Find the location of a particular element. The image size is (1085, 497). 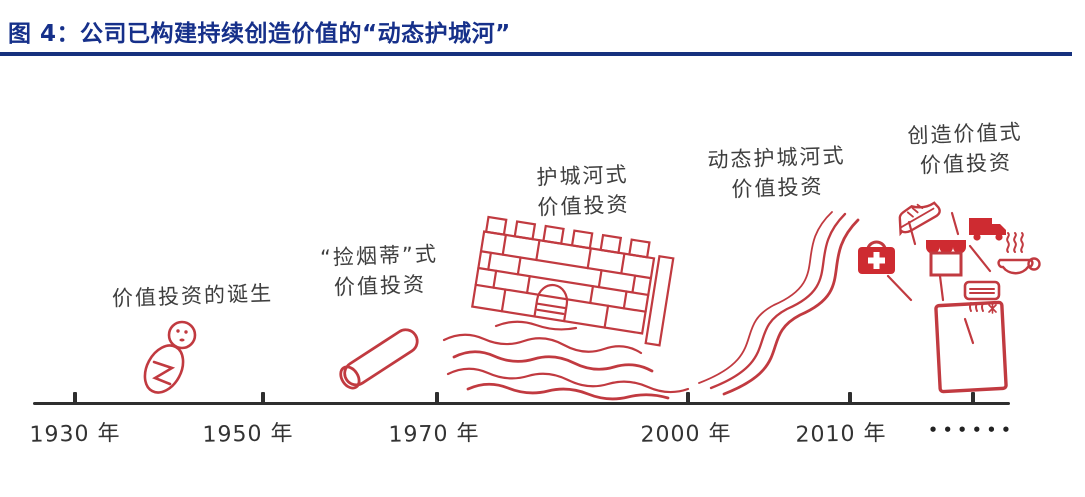

stage-label-1930: 价值投资的诞生 is located at coordinates (192, 296).